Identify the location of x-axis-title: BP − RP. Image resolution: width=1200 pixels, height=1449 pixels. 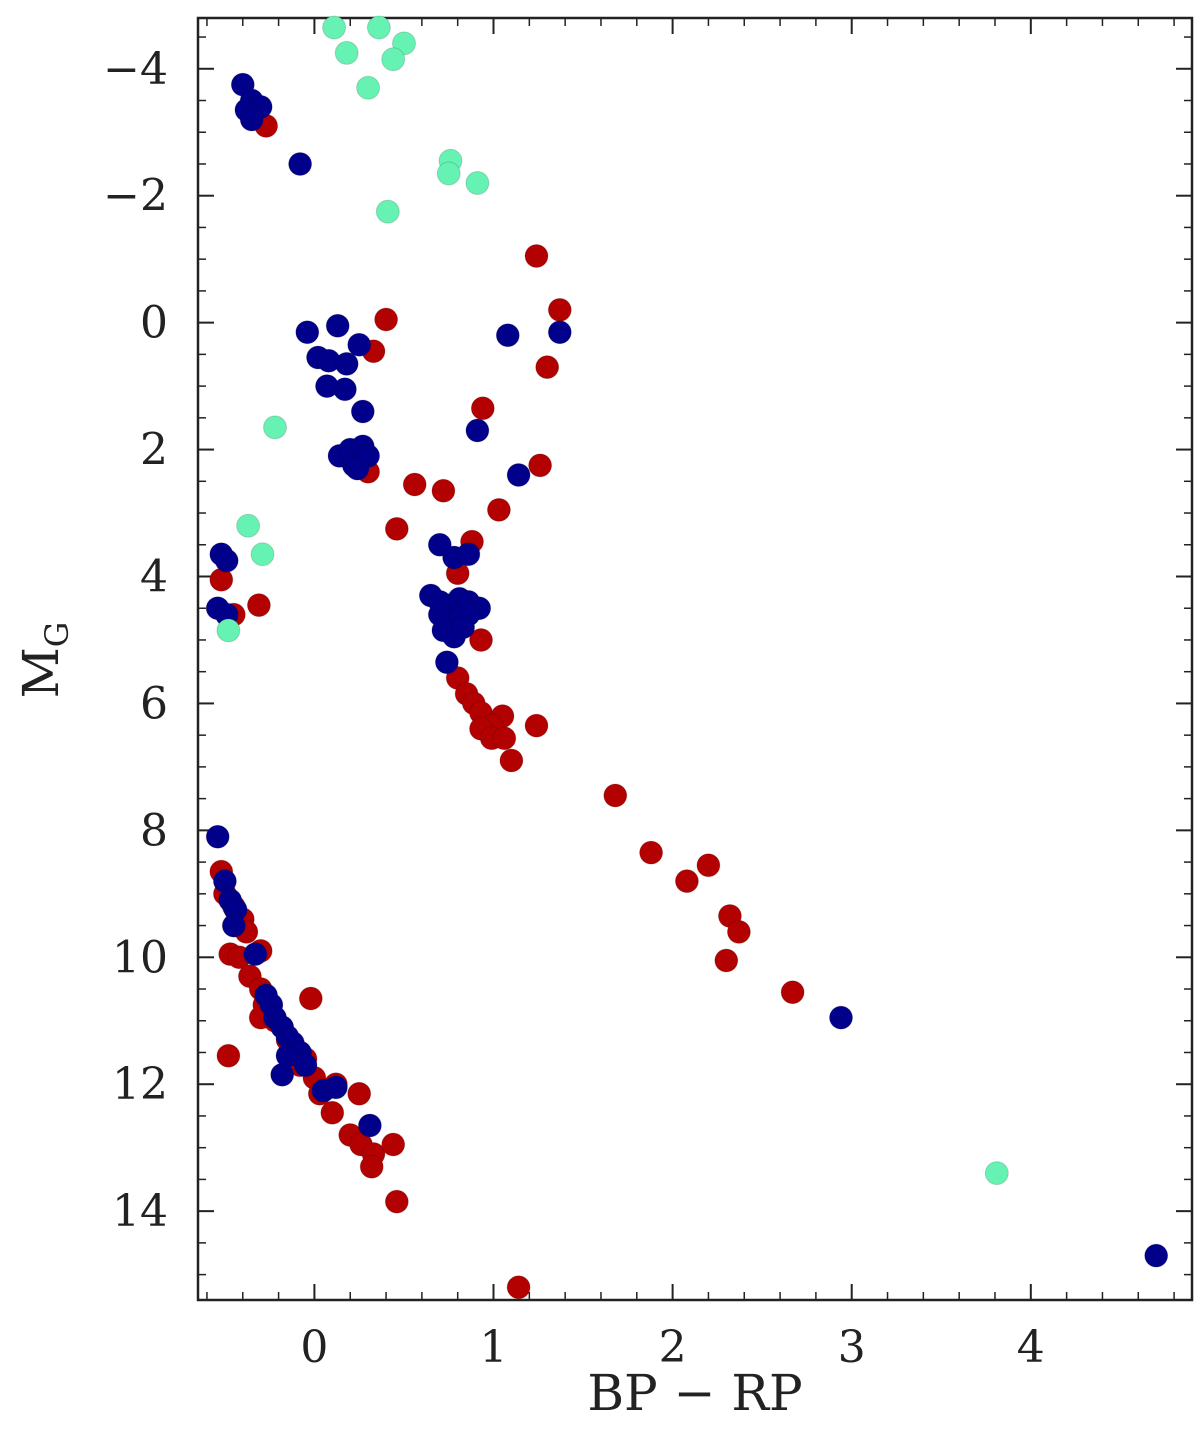
(694, 1393).